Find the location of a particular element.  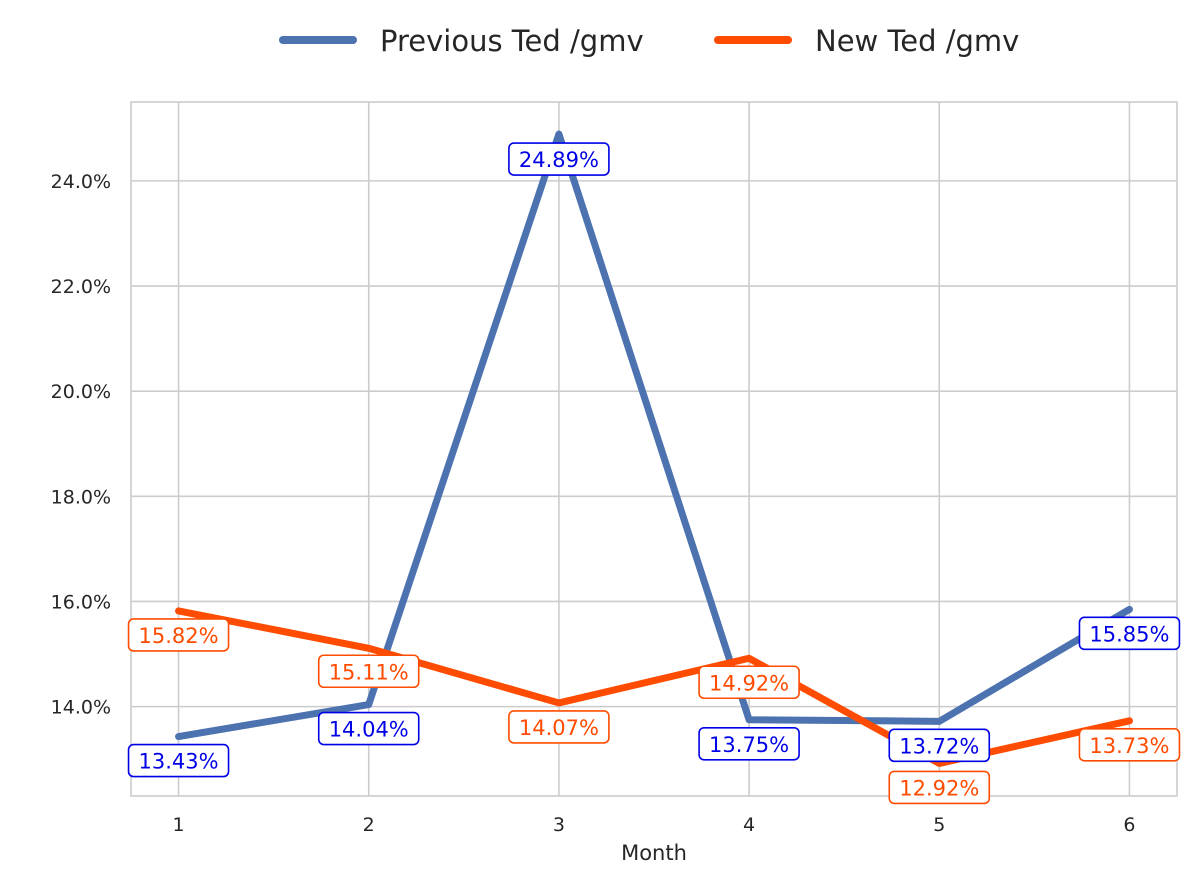

x-tick-label: 3 is located at coordinates (559, 825).